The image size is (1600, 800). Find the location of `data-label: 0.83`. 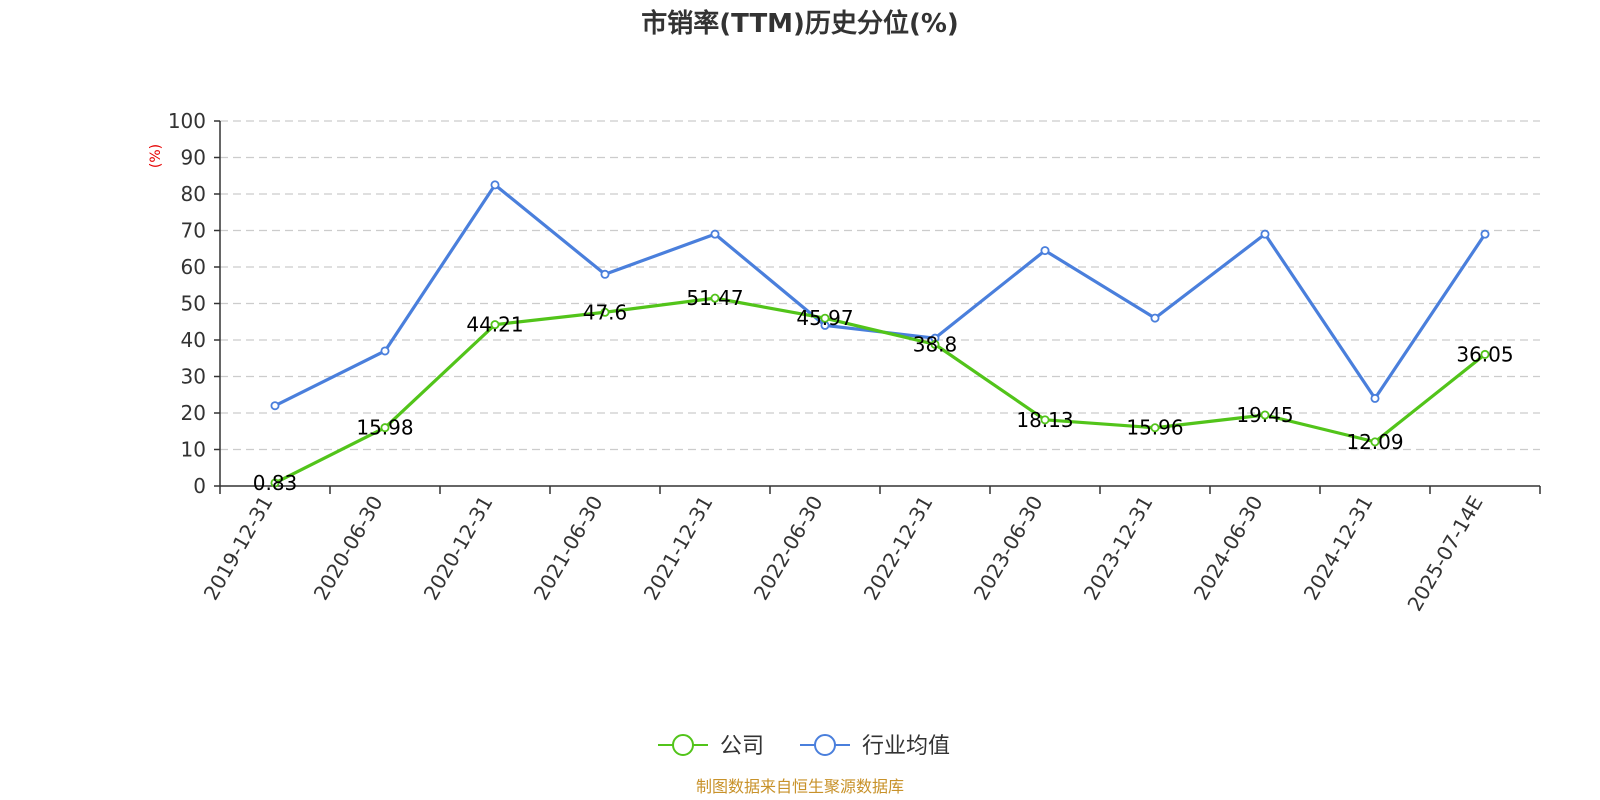

data-label: 0.83 is located at coordinates (275, 483).